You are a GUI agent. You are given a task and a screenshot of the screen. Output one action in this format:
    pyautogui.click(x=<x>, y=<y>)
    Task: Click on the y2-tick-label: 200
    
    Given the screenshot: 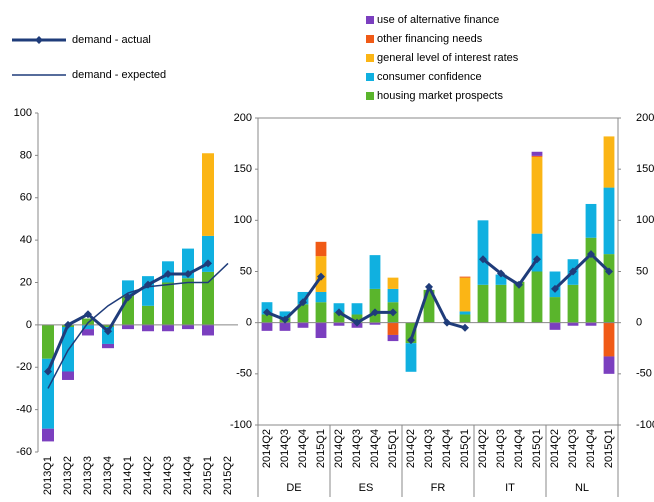 What is the action you would take?
    pyautogui.click(x=645, y=118)
    